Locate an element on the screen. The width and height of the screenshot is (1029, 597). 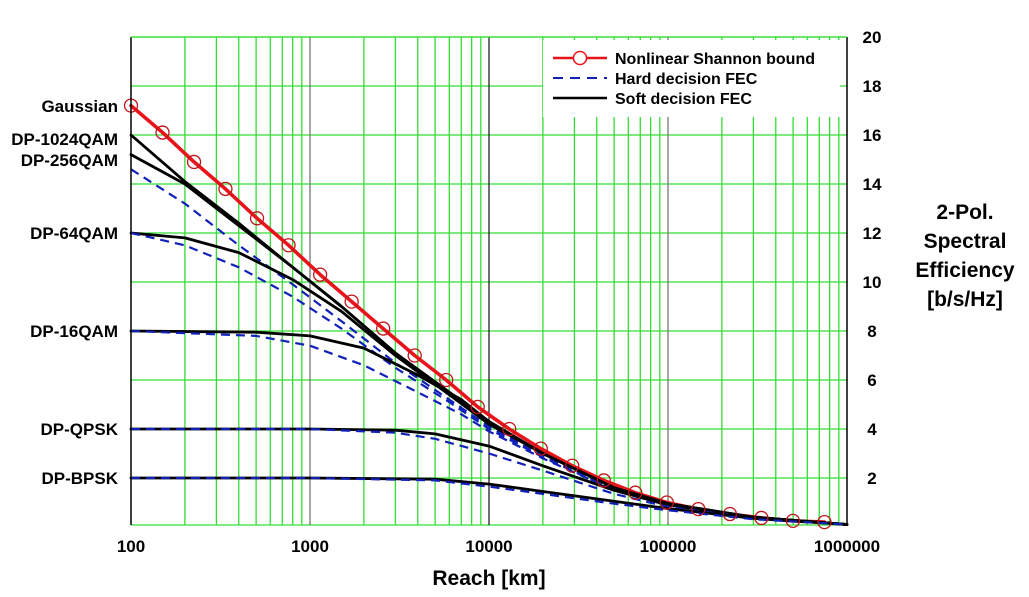
y-tick-label: 16 is located at coordinates (872, 135).